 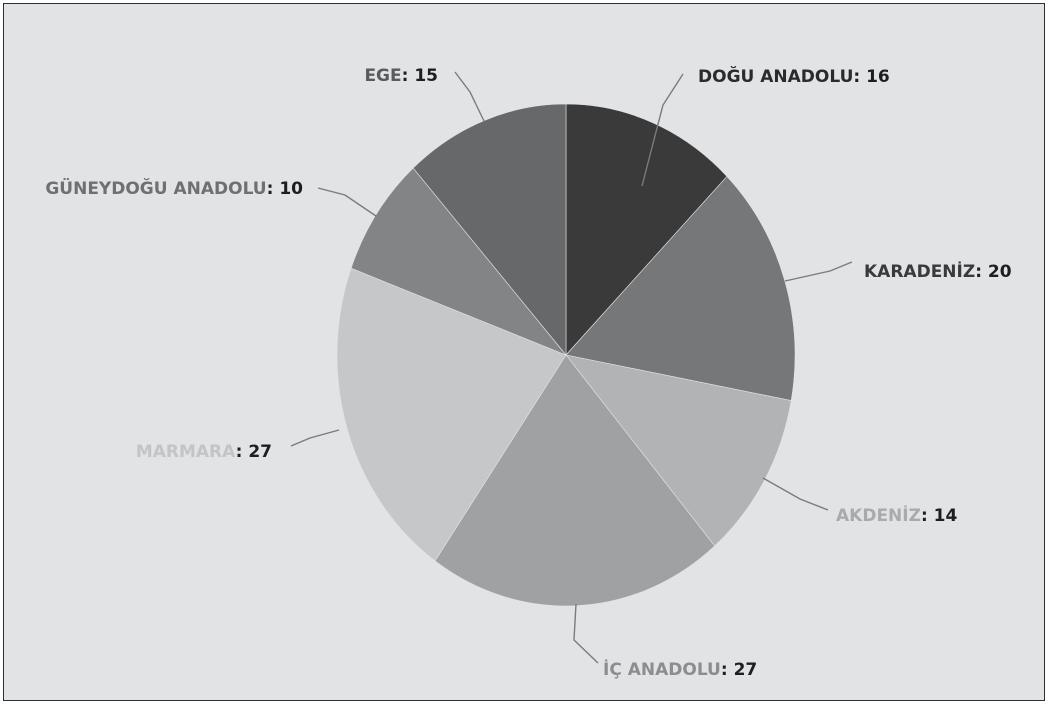 I want to click on label-category-karadeniz: KARADENİZ, so click(x=919, y=271).